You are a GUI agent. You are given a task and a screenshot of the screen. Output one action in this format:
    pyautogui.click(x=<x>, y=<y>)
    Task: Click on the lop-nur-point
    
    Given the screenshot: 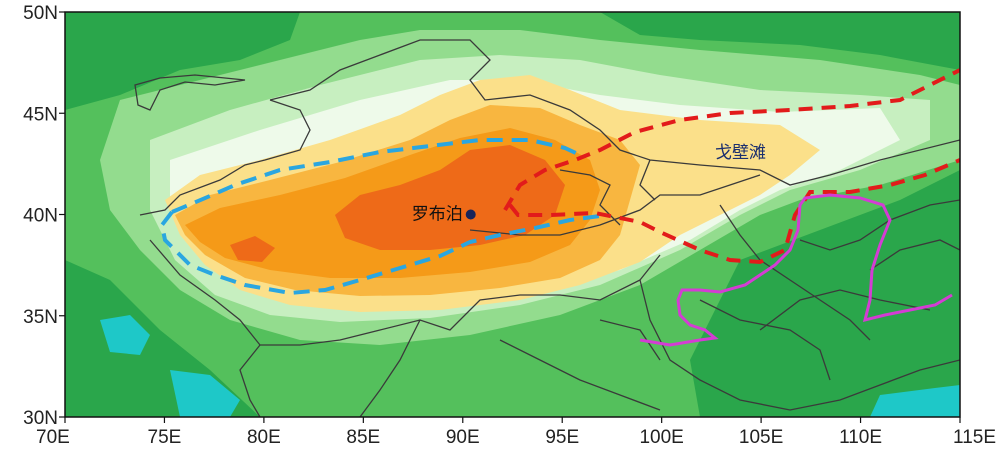 What is the action you would take?
    pyautogui.click(x=470, y=214)
    